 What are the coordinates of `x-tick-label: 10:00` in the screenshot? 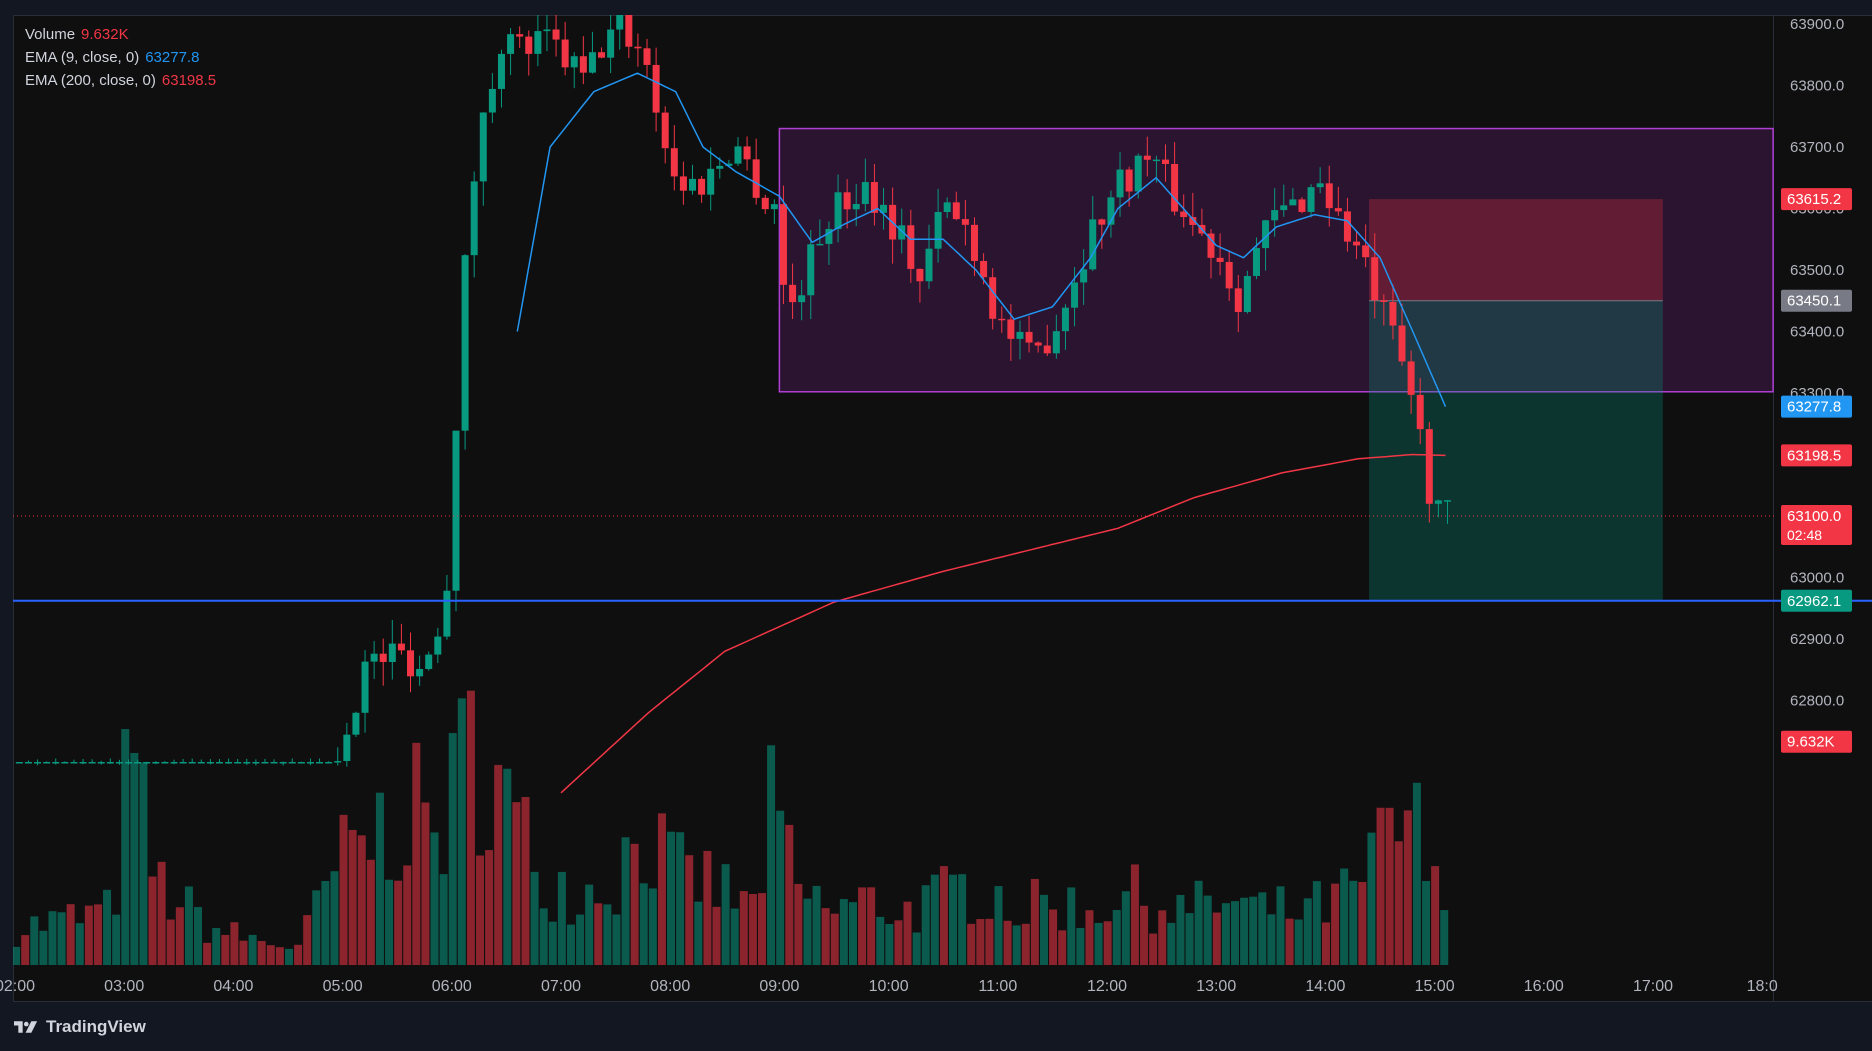 It's located at (889, 986).